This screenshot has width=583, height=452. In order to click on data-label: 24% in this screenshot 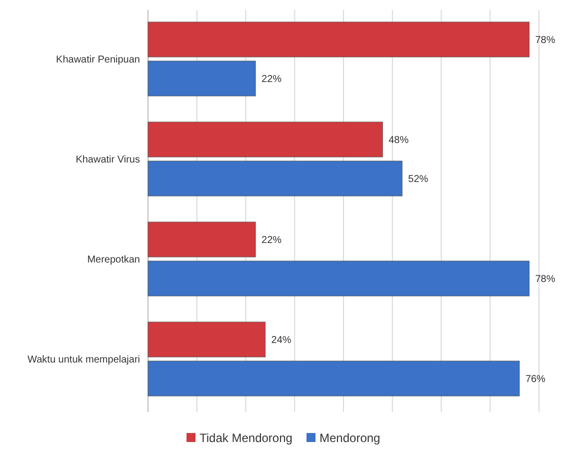, I will do `click(281, 340)`.